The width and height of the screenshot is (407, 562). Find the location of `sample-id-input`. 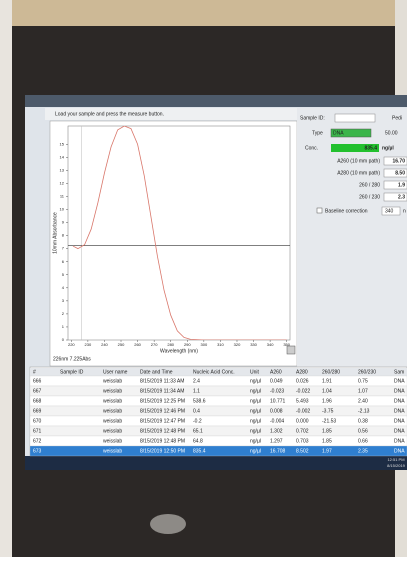

sample-id-input is located at coordinates (355, 118).